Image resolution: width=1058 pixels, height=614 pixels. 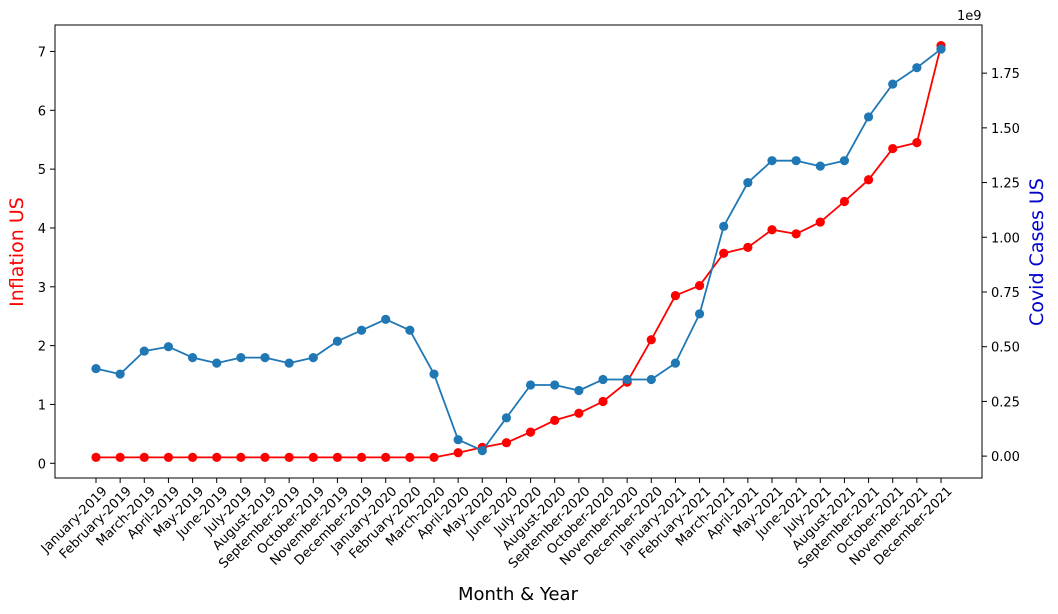 What do you see at coordinates (42, 405) in the screenshot?
I see `left-tick-label: 1` at bounding box center [42, 405].